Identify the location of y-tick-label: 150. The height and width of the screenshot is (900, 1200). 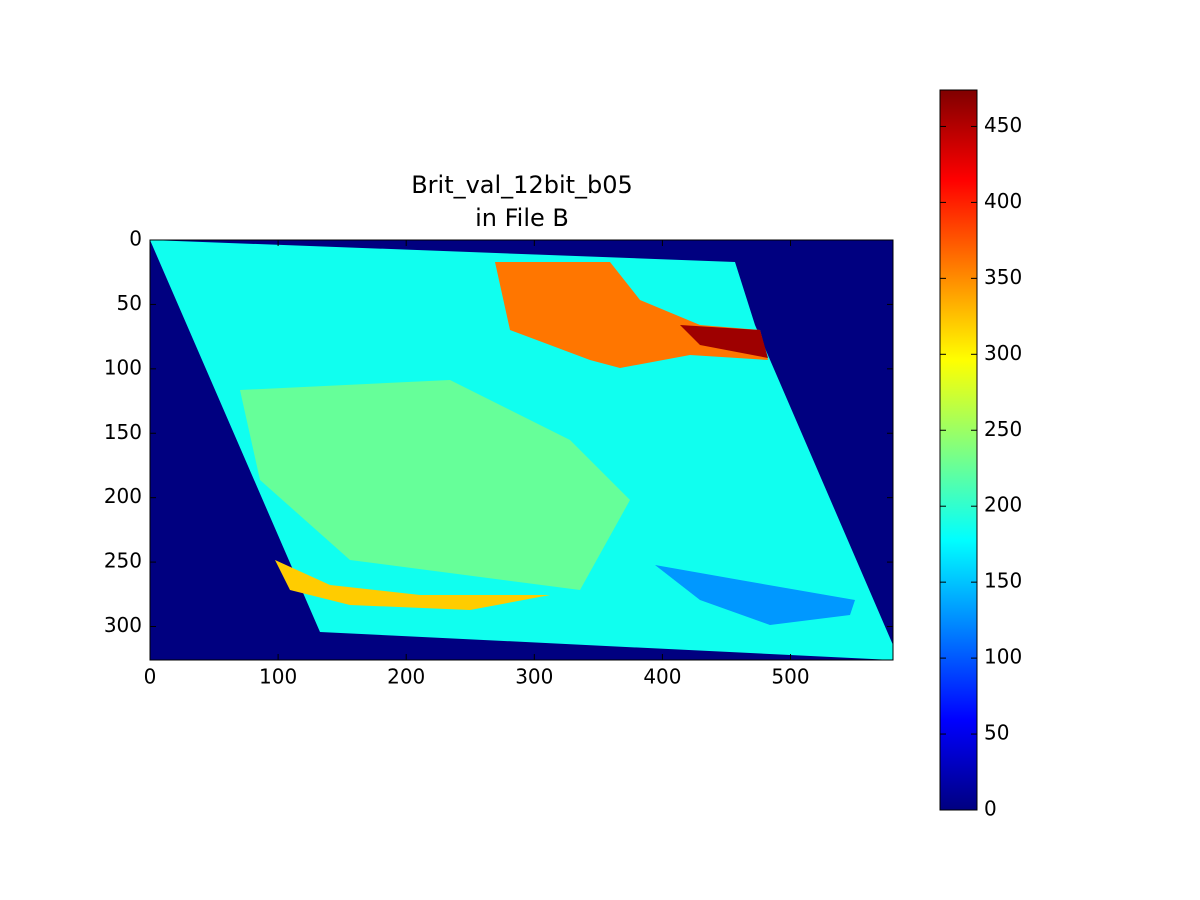
(123, 432).